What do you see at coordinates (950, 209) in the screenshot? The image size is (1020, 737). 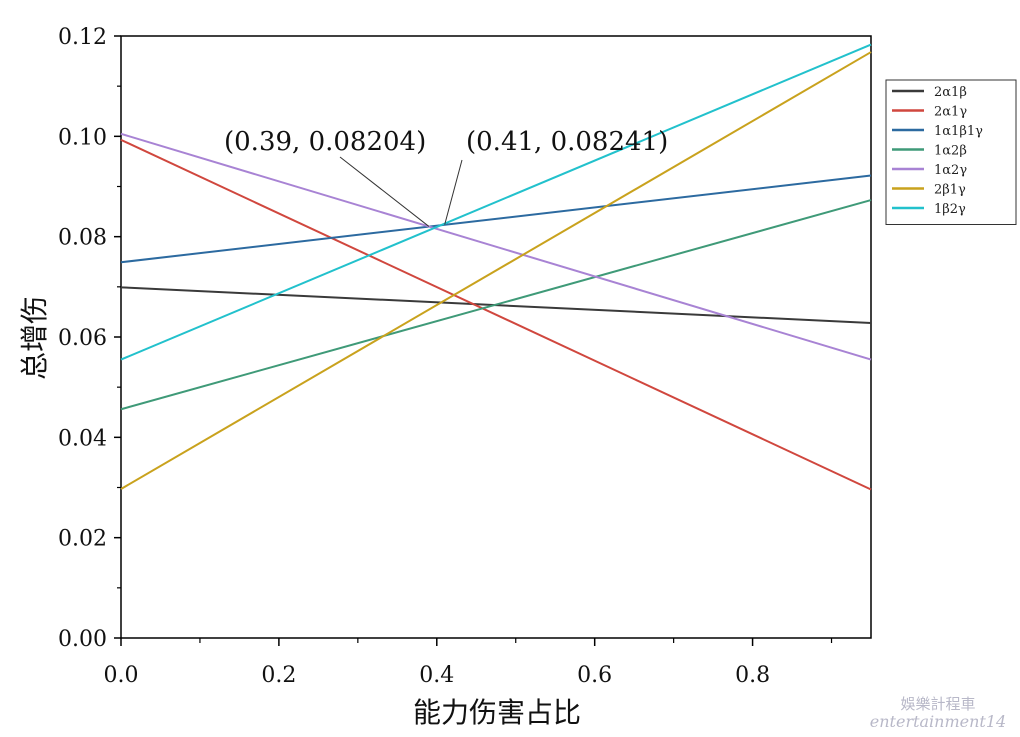 I see `legend-label-7: 1β2γ` at bounding box center [950, 209].